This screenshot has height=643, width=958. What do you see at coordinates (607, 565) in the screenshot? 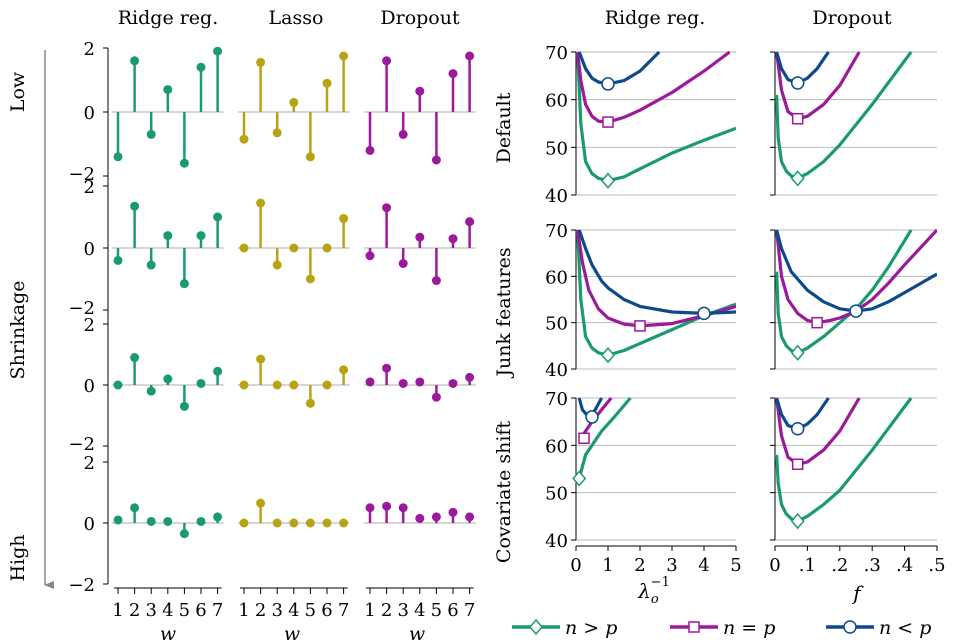
I see `panel-xtick-label: 1` at bounding box center [607, 565].